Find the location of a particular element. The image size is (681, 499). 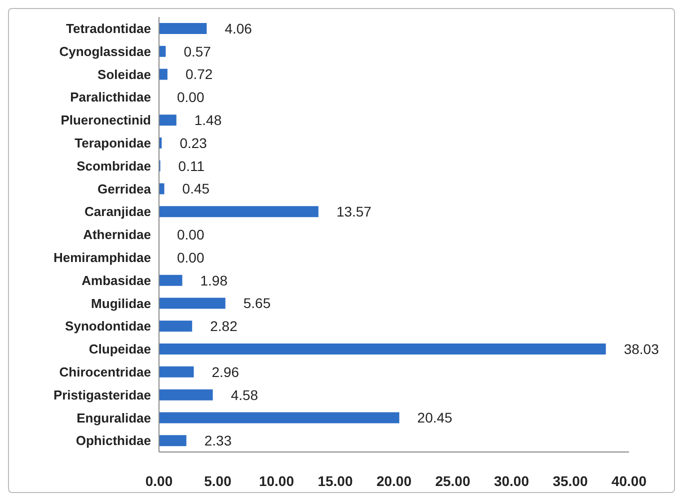

x-tick-label: 35.00 is located at coordinates (570, 480).